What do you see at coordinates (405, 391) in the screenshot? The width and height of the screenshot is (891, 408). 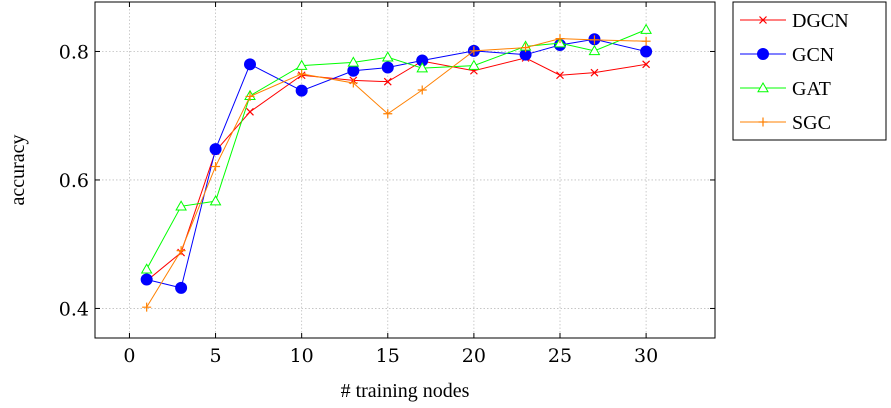 I see `x-axis-label: # training nodes` at bounding box center [405, 391].